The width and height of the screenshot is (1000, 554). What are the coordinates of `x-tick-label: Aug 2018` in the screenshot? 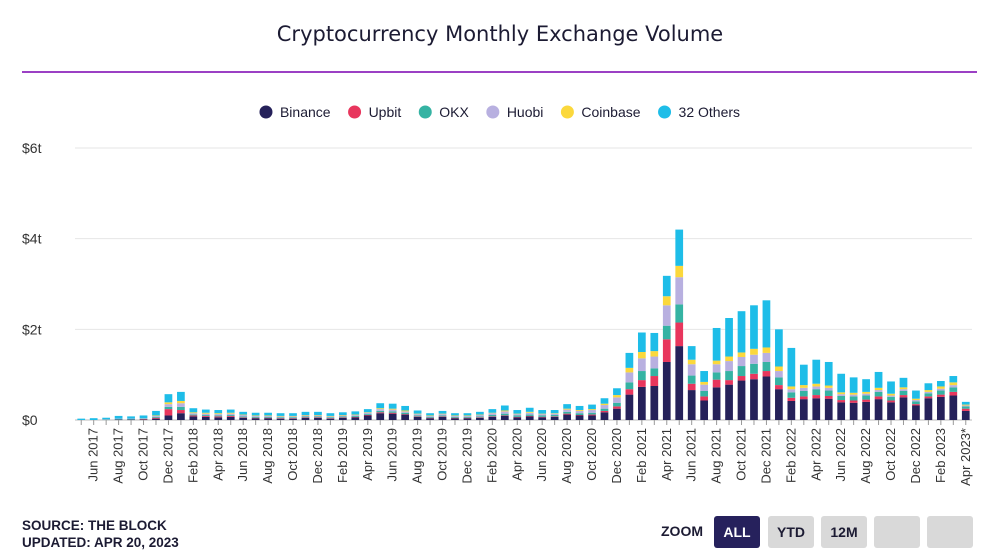 It's located at (267, 456).